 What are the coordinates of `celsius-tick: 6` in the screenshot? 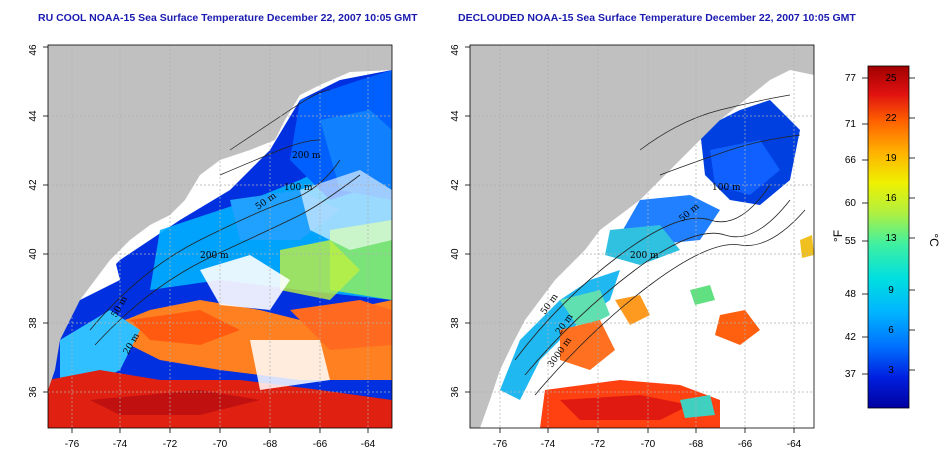 It's located at (891, 330).